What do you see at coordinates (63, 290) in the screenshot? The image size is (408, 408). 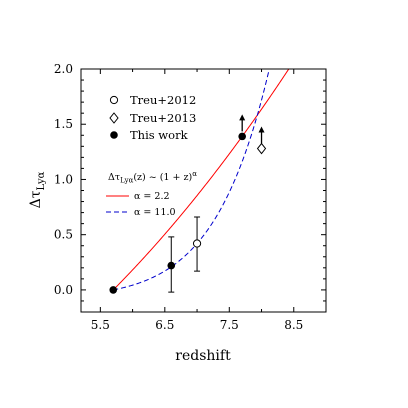 I see `y-tick-label: 0.0` at bounding box center [63, 290].